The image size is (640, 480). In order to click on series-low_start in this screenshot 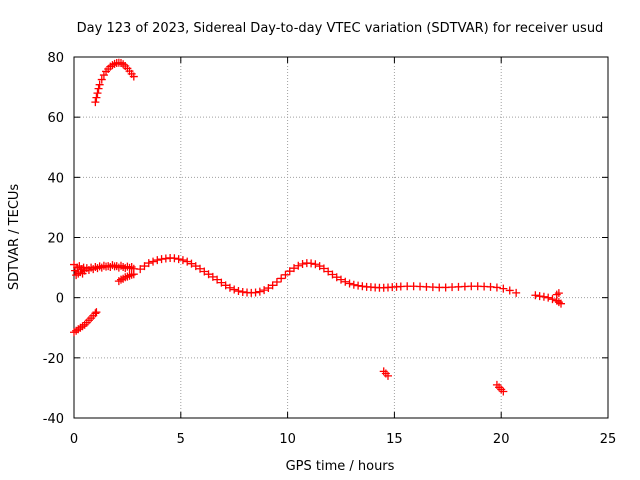, I will do `click(85, 322)`.